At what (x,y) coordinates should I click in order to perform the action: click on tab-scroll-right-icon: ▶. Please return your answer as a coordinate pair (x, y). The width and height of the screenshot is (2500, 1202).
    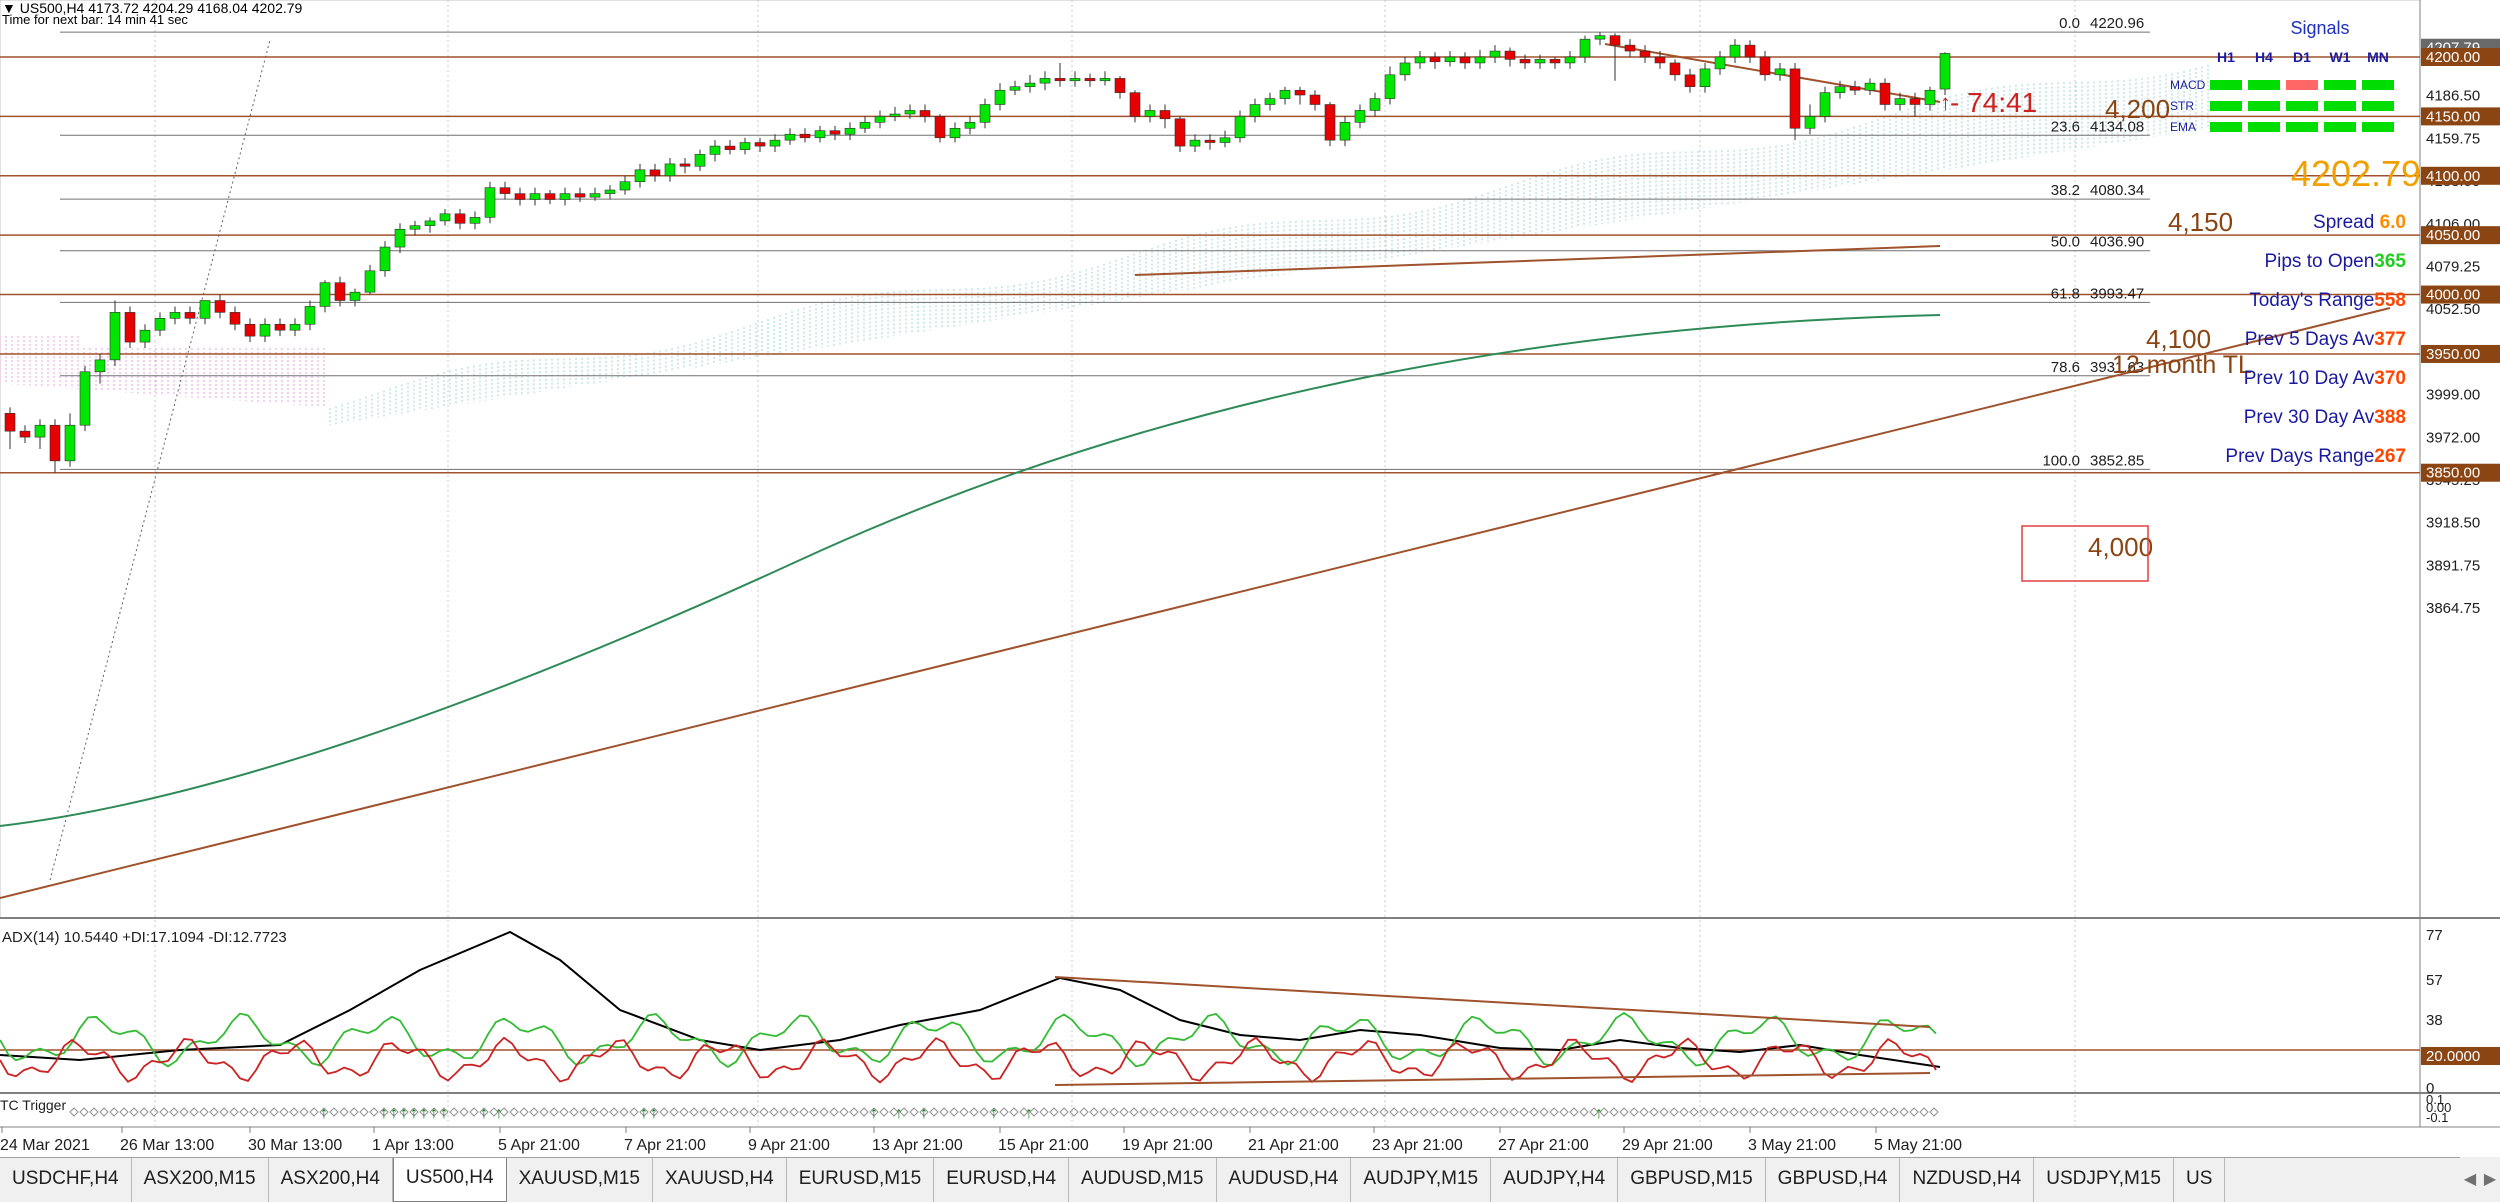
    Looking at the image, I should click on (2490, 1179).